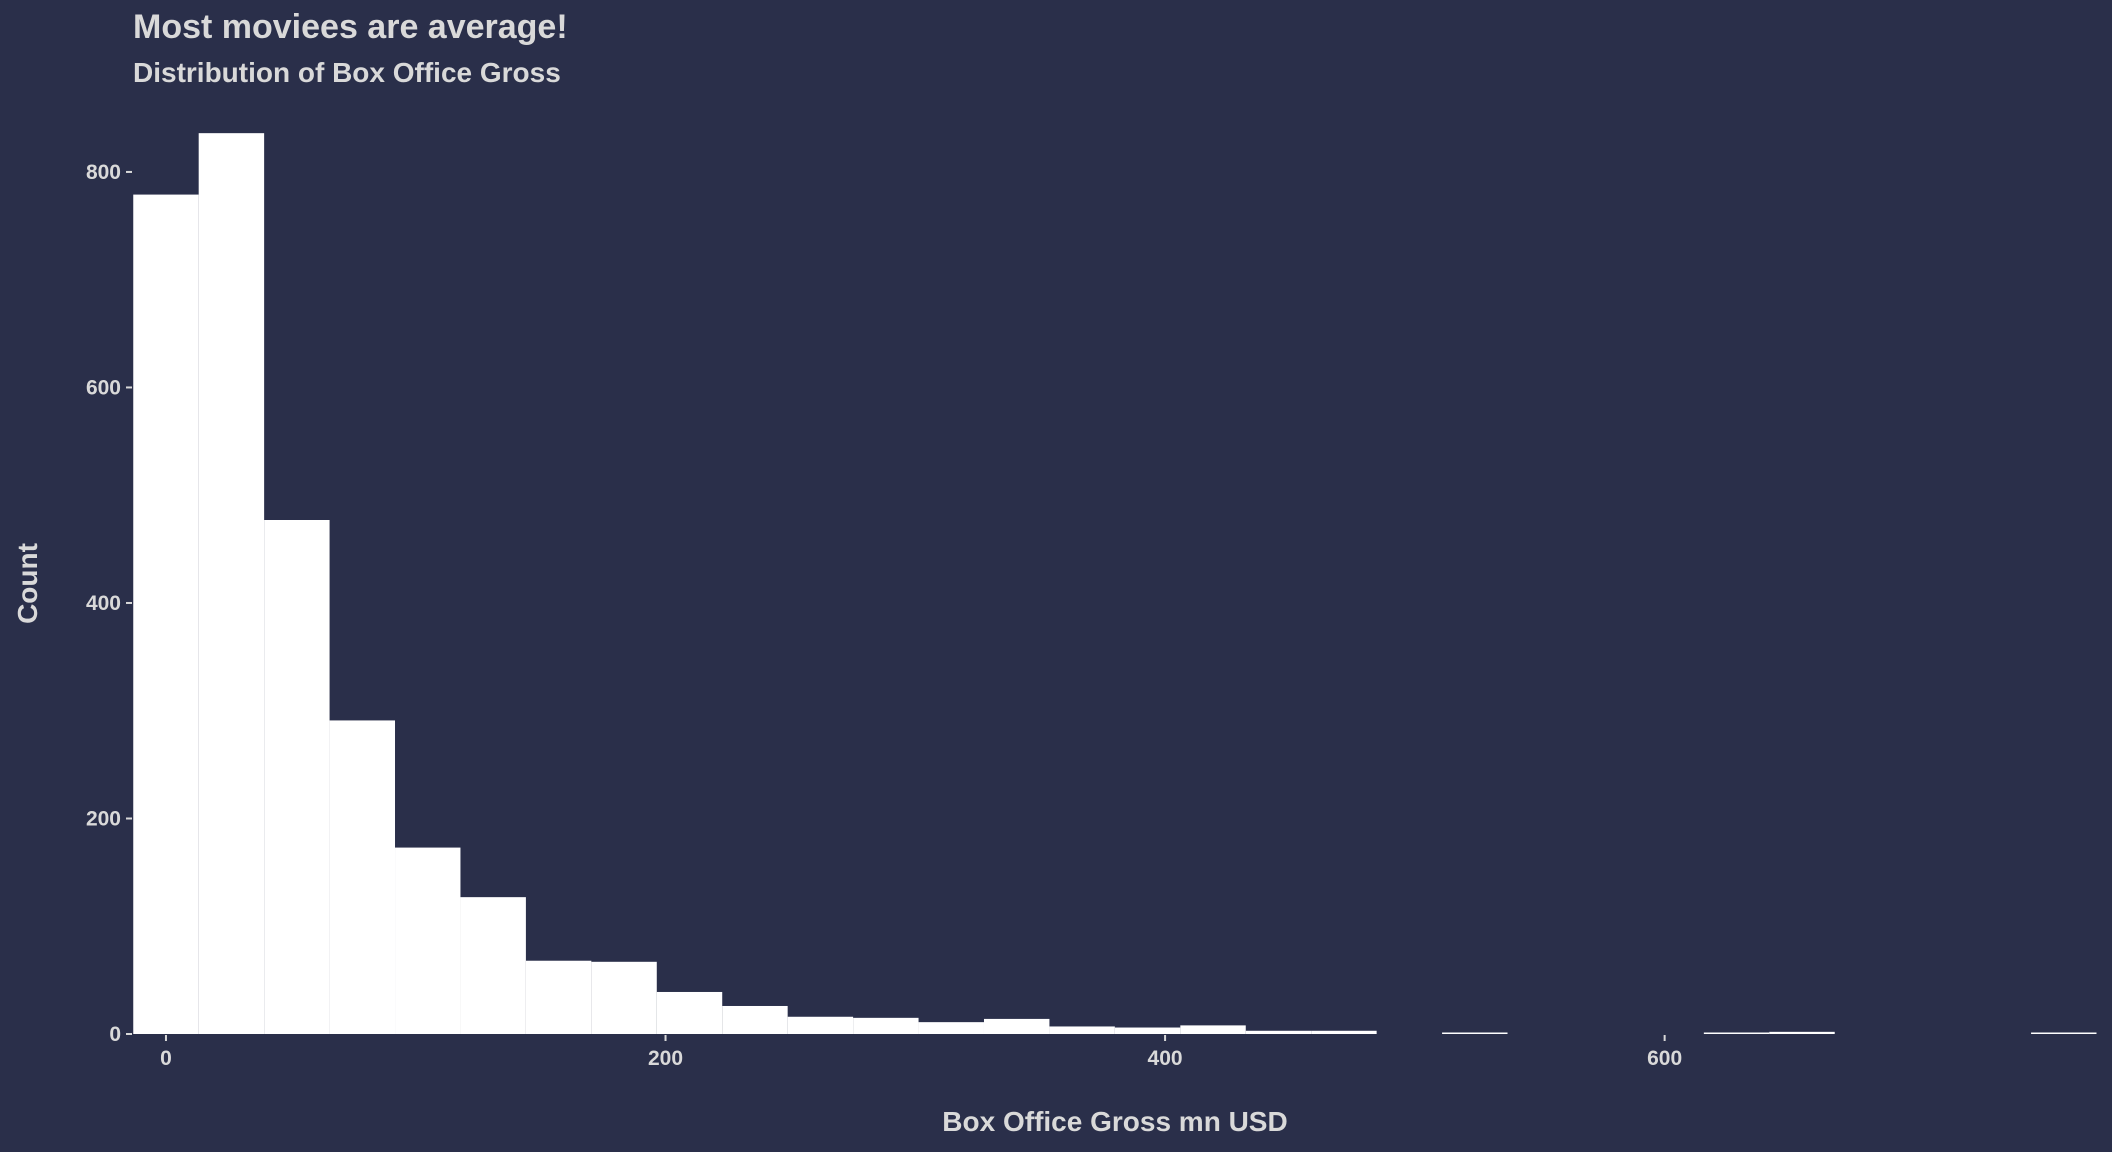 This screenshot has height=1152, width=2112. I want to click on x-tick-label: 400, so click(1165, 1058).